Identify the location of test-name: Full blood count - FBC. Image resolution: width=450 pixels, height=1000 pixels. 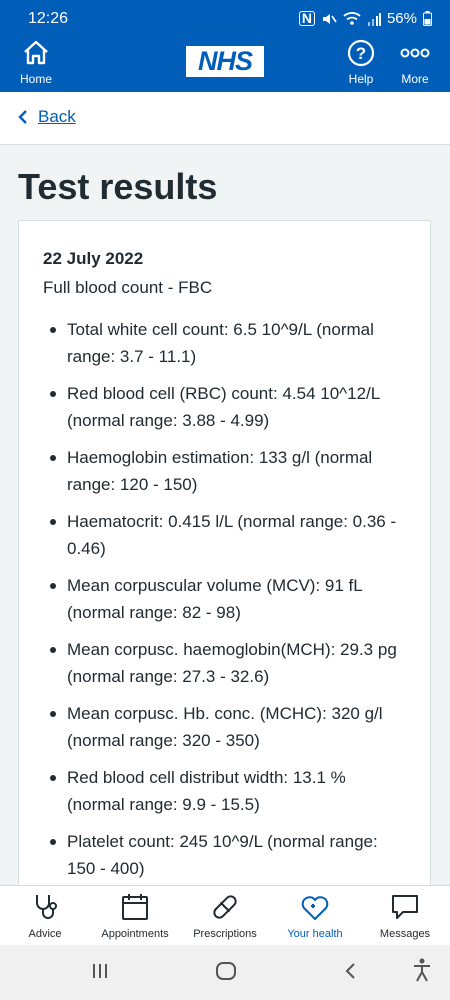
(128, 287).